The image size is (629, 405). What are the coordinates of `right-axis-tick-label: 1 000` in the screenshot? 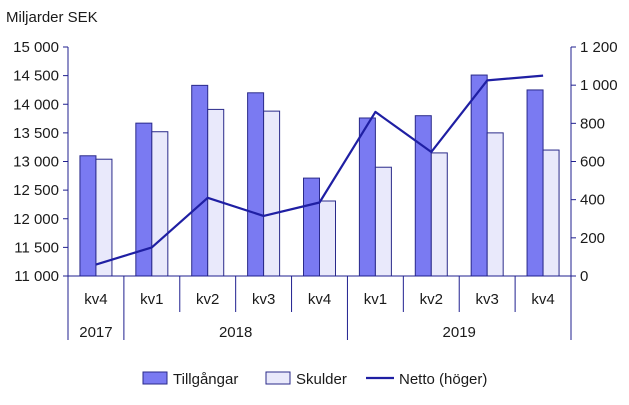 It's located at (599, 85).